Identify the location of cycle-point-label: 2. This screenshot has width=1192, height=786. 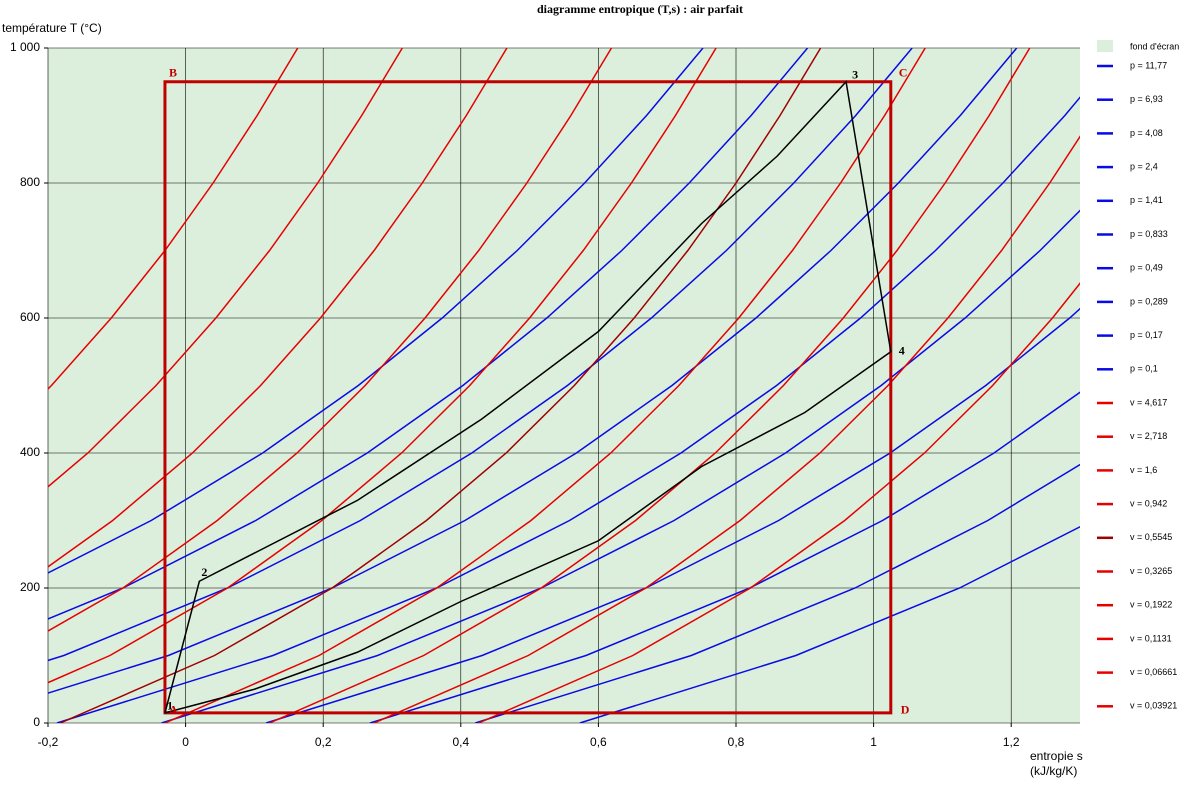
(204, 572).